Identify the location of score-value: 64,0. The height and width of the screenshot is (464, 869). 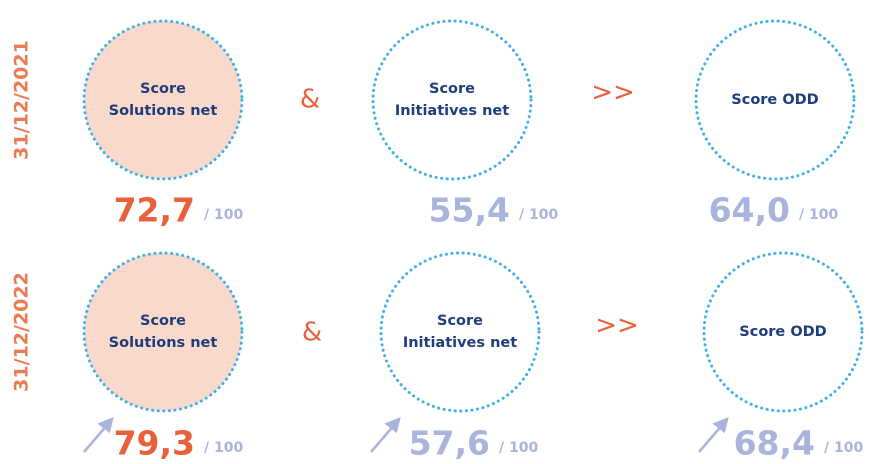
(749, 210).